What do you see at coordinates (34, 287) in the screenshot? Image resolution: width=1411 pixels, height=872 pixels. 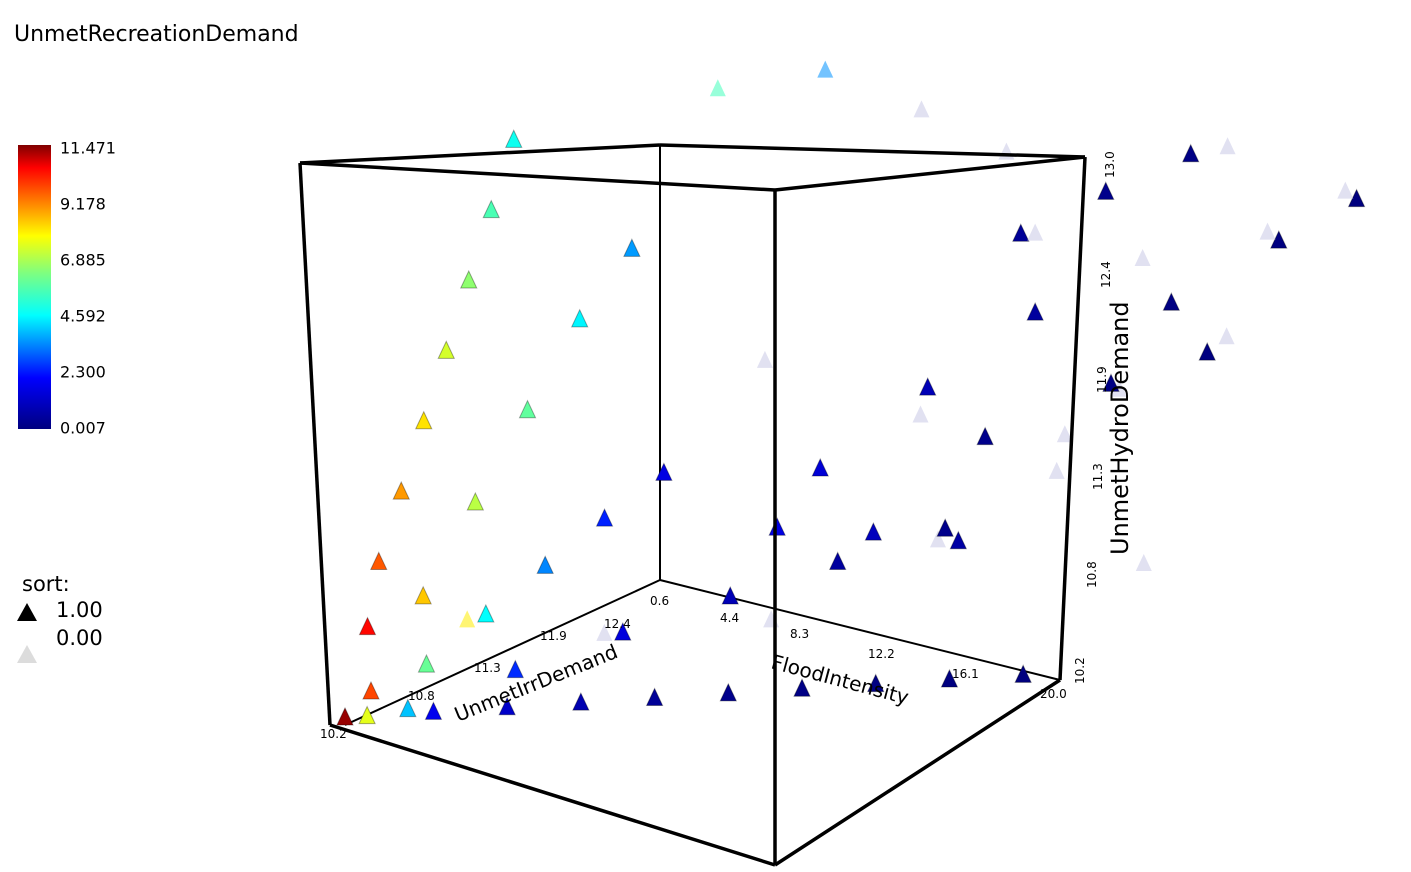 I see `colorbar` at bounding box center [34, 287].